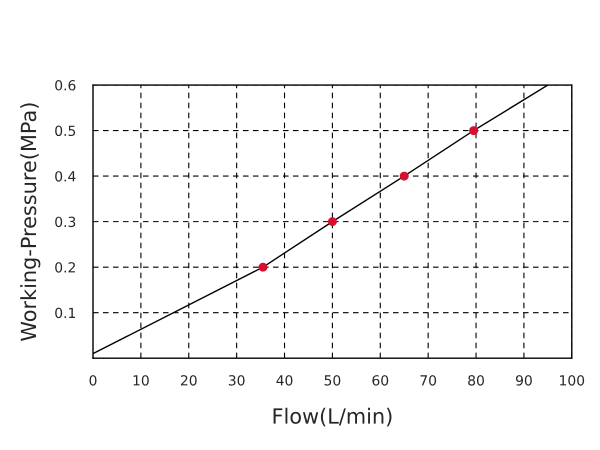 This screenshot has width=600, height=450. I want to click on x-tick-label: 40, so click(284, 380).